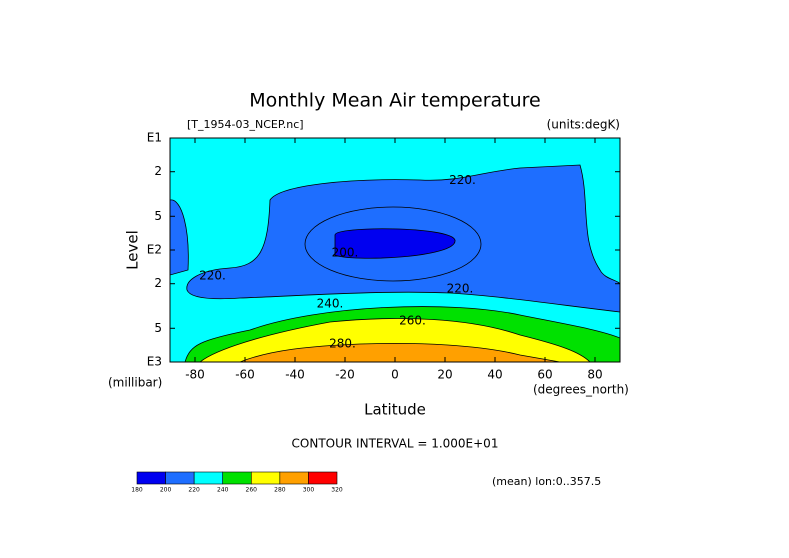 The width and height of the screenshot is (789, 558). What do you see at coordinates (342, 343) in the screenshot?
I see `contour-label: 280.` at bounding box center [342, 343].